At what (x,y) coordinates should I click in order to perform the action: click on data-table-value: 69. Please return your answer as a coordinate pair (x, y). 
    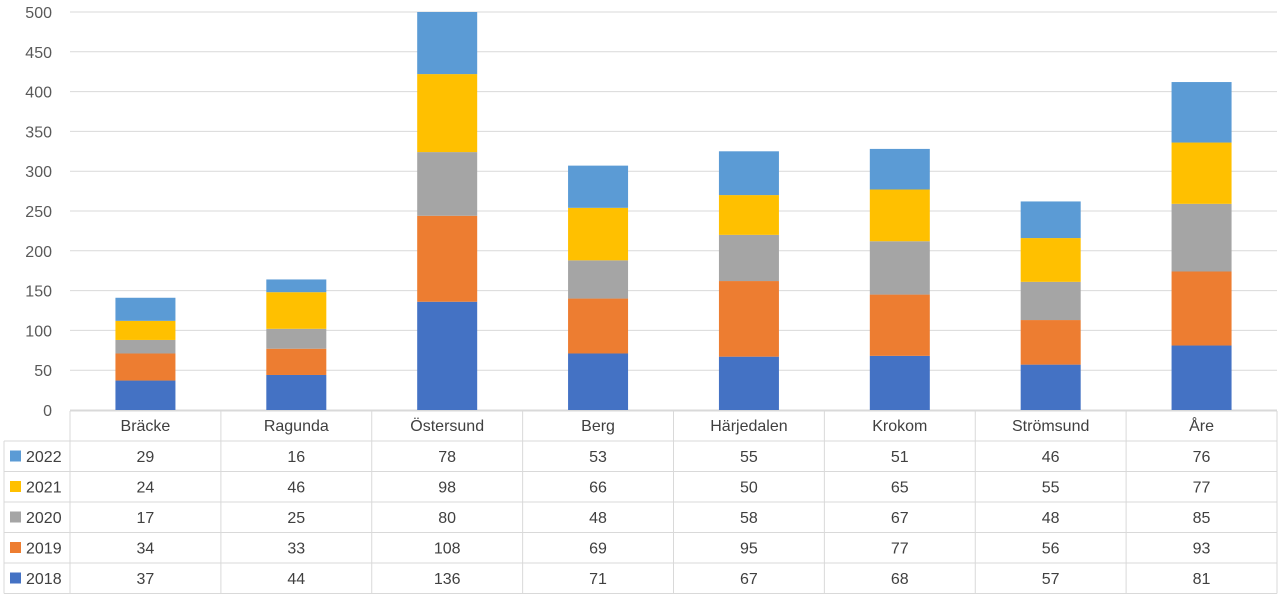
    Looking at the image, I should click on (598, 549).